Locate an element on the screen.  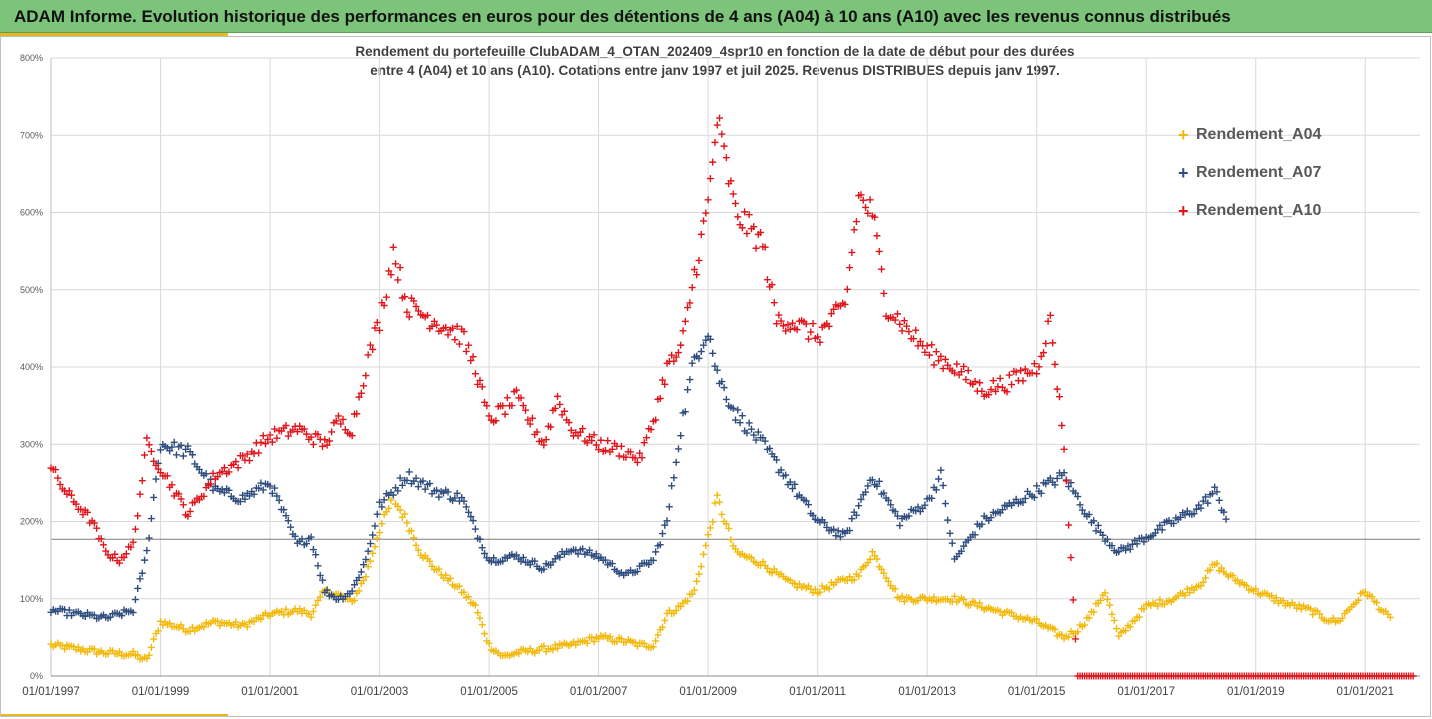
ytick-label: 700% is located at coordinates (31, 135).